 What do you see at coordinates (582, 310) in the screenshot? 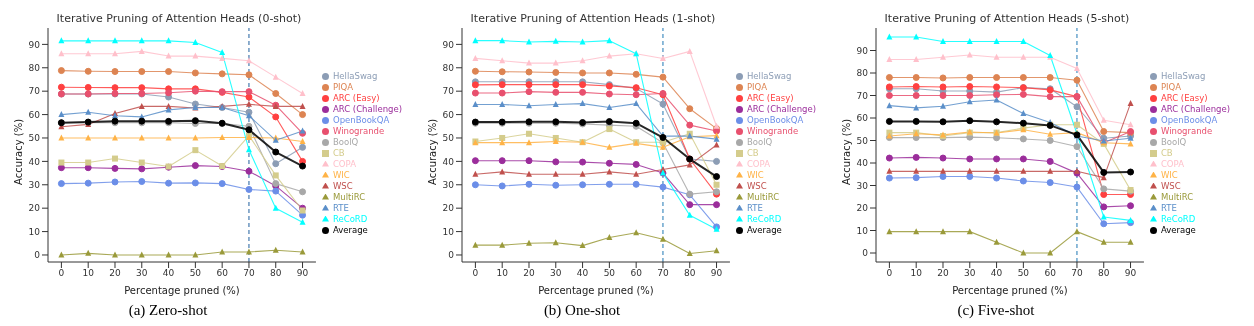
I see `text: (b) One-shot` at bounding box center [582, 310].